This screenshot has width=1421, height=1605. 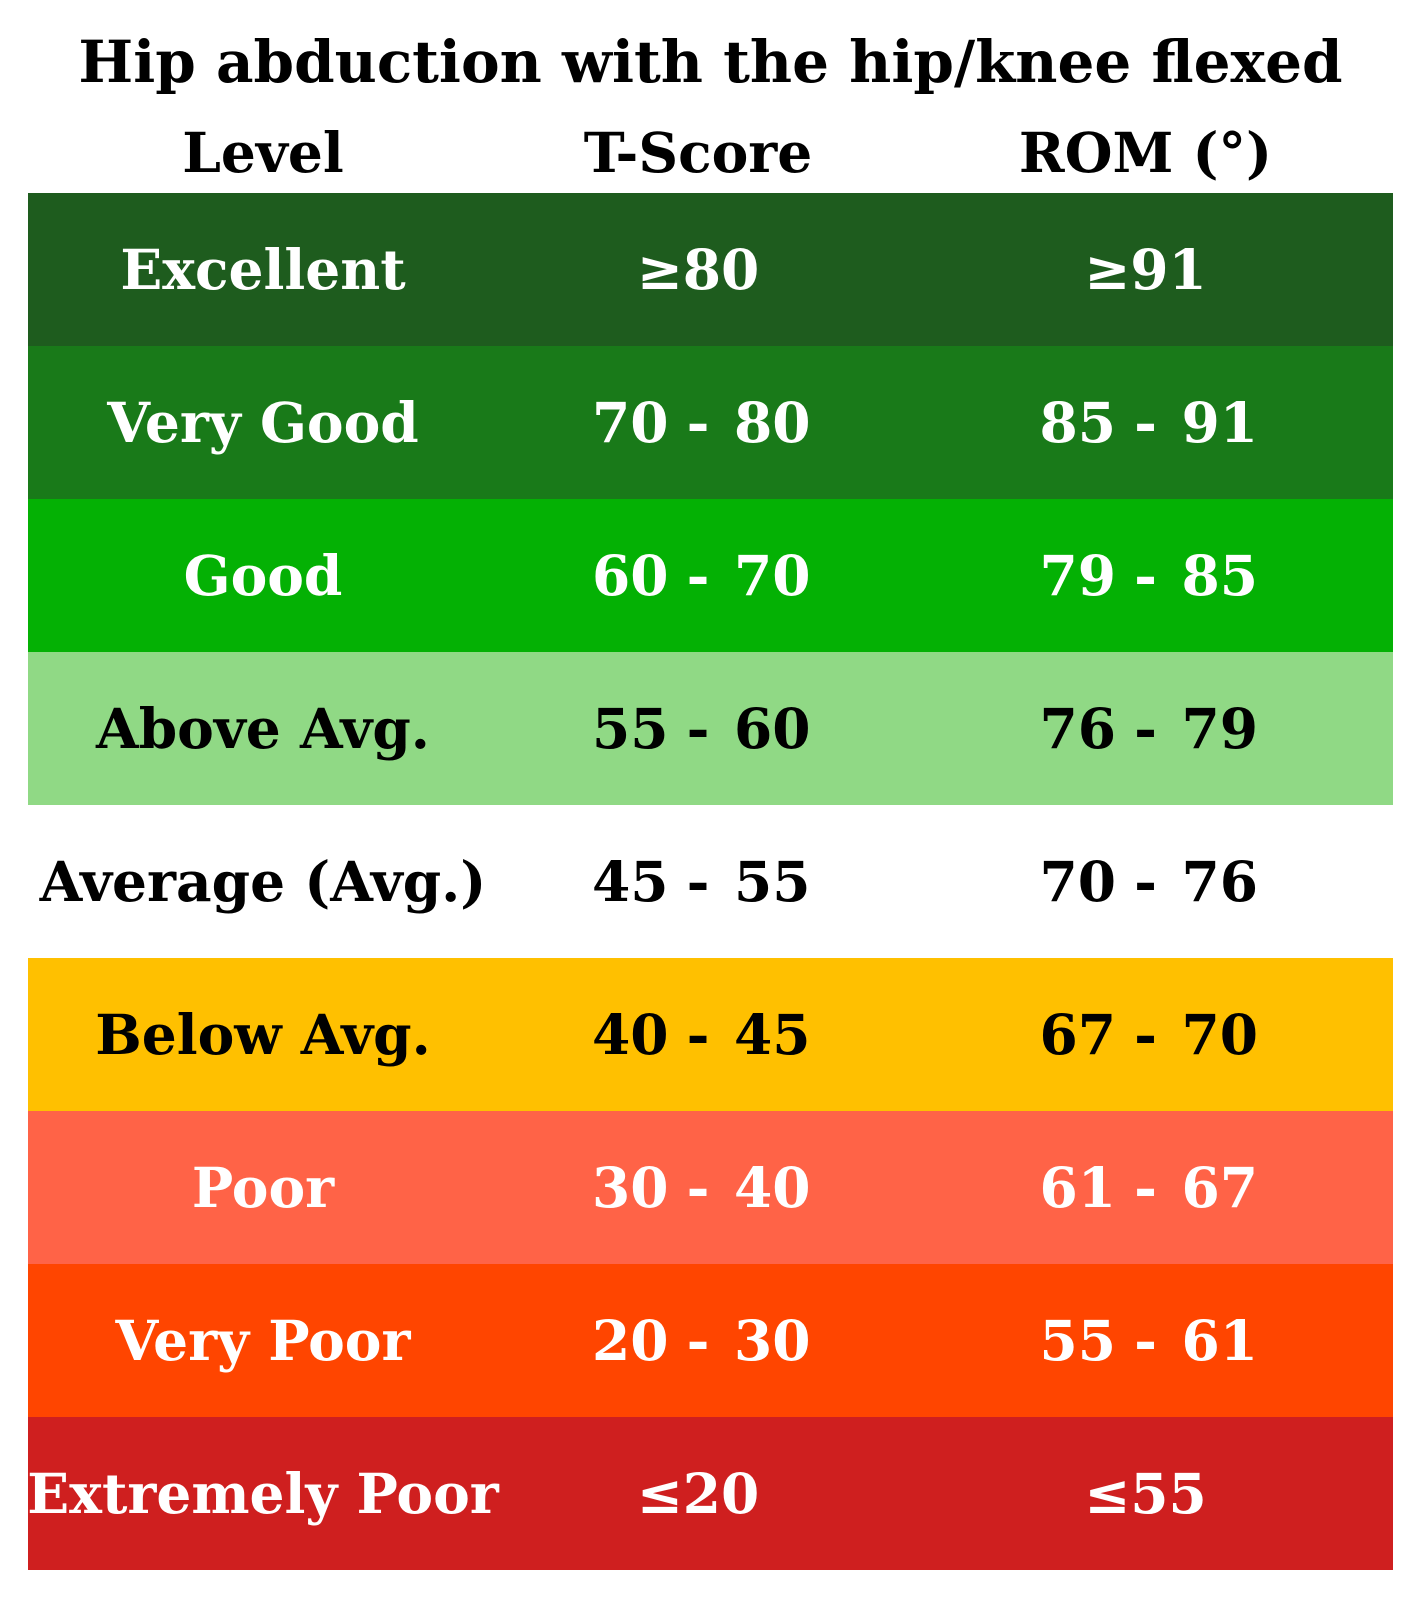 I want to click on rom-cell: 70-76, so click(x=1145, y=881).